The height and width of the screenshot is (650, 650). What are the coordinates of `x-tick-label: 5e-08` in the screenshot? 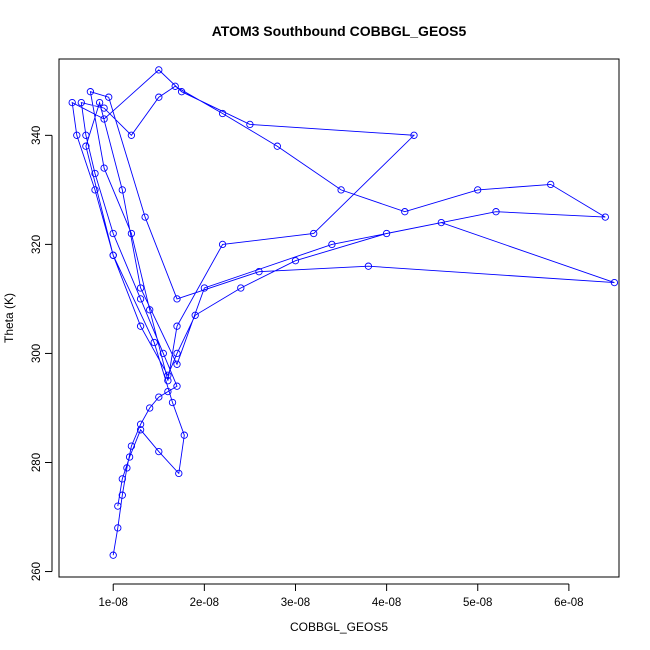 It's located at (477, 603).